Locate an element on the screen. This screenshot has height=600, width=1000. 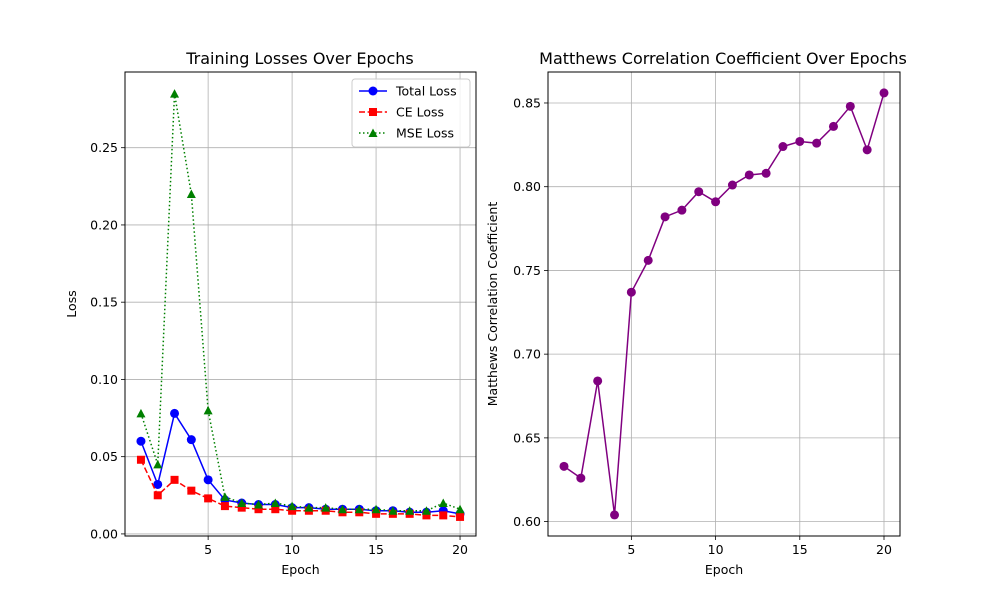
mcc-x-tick-label: 15 is located at coordinates (800, 549).